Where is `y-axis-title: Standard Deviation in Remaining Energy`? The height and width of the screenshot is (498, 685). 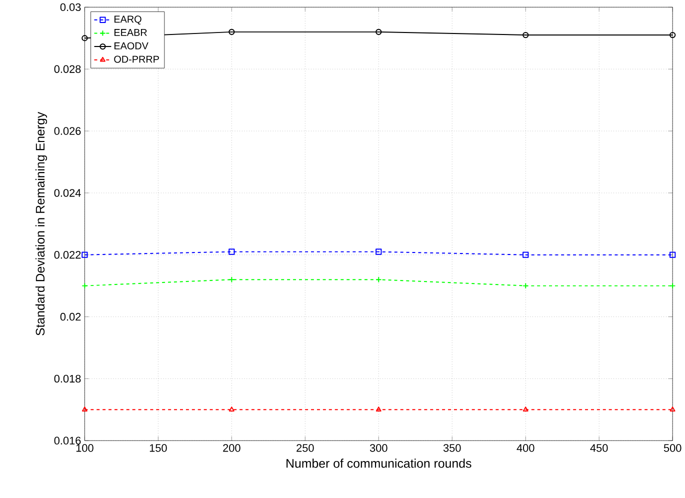
y-axis-title: Standard Deviation in Remaining Energy is located at coordinates (41, 224).